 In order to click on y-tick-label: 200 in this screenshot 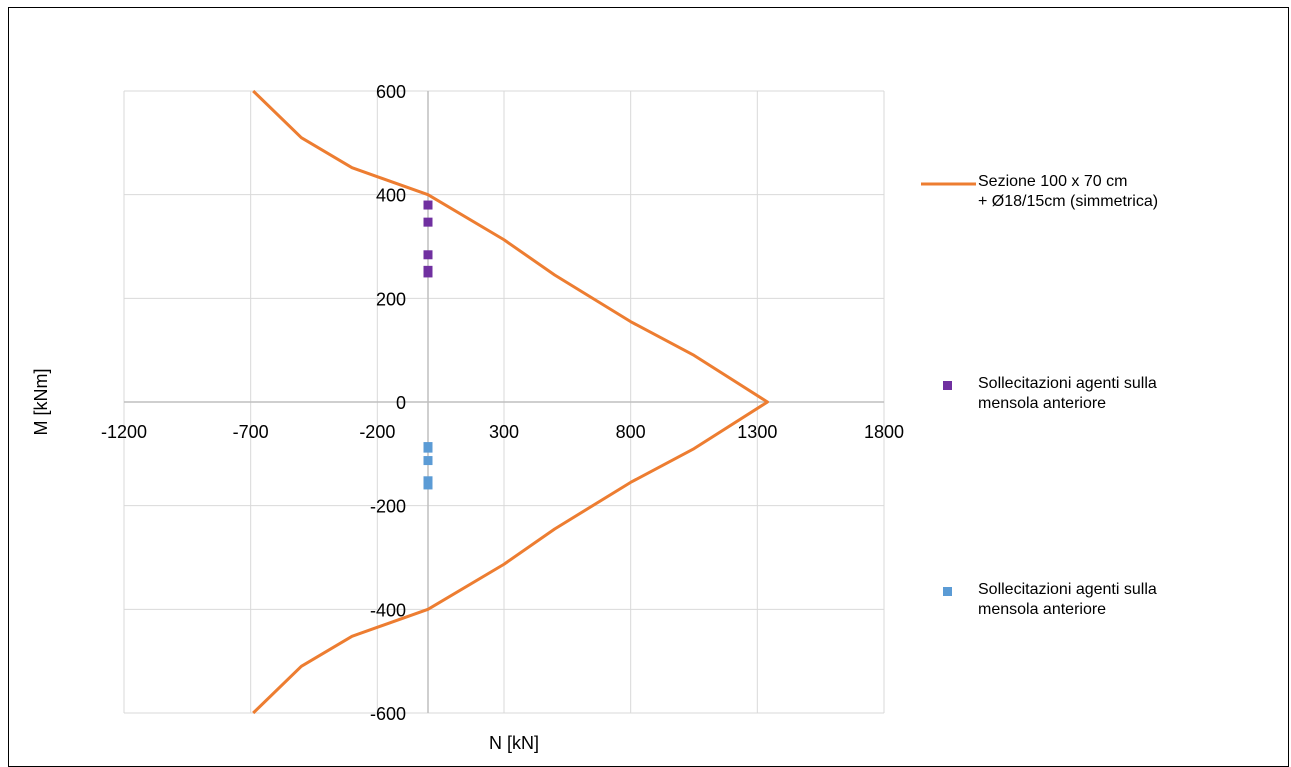, I will do `click(391, 299)`.